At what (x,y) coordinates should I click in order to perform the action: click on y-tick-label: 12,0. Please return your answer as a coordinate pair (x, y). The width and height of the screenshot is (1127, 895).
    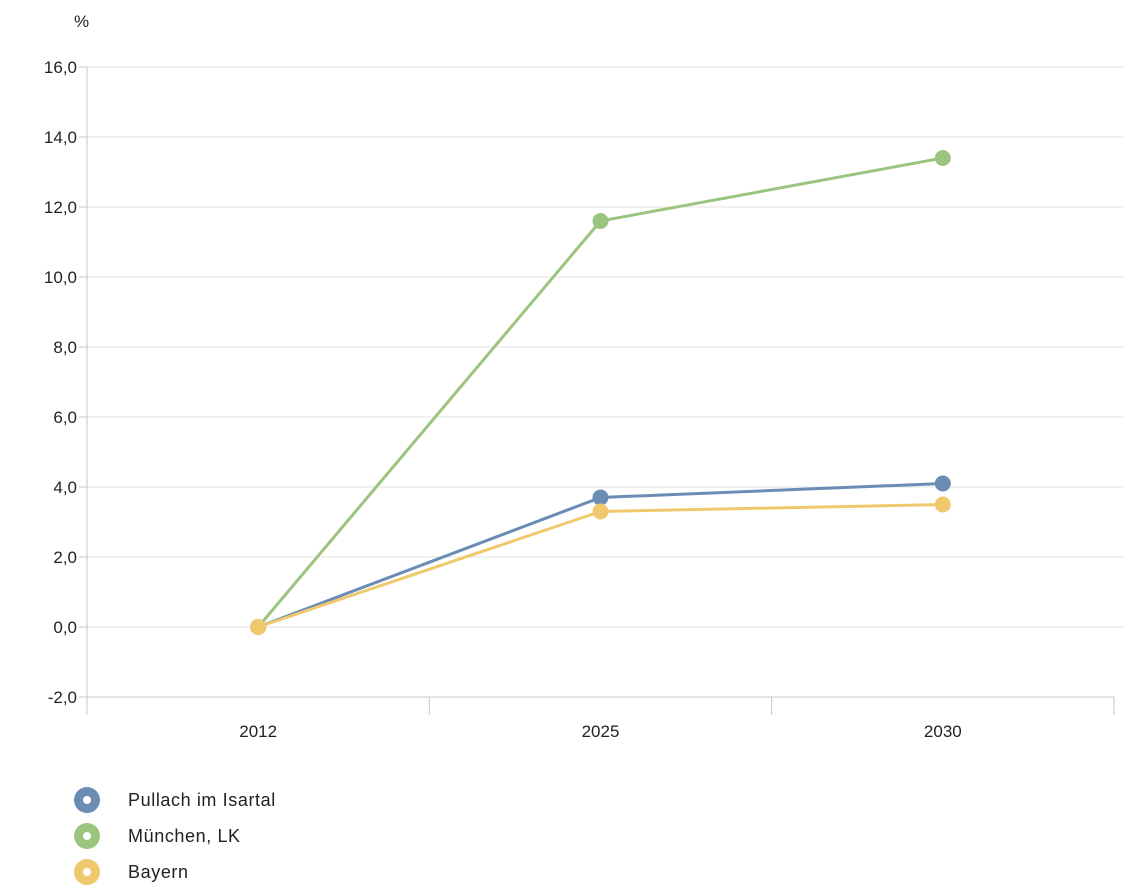
    Looking at the image, I should click on (60, 207).